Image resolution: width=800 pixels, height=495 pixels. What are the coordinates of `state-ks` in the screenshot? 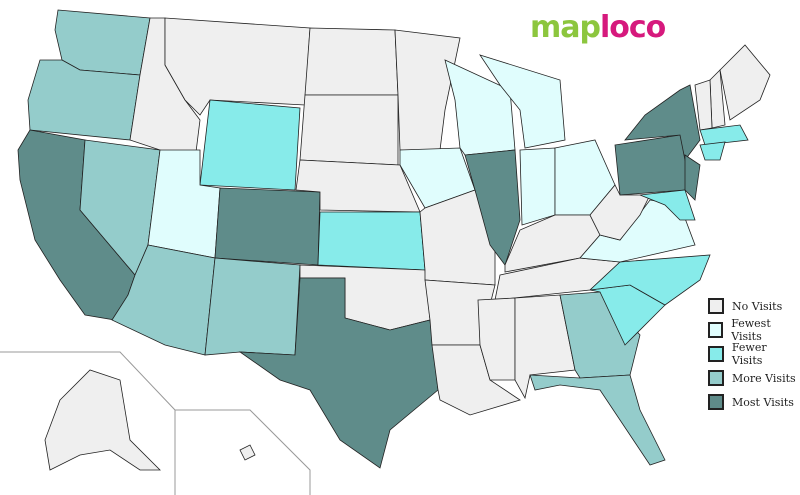 It's located at (371, 241).